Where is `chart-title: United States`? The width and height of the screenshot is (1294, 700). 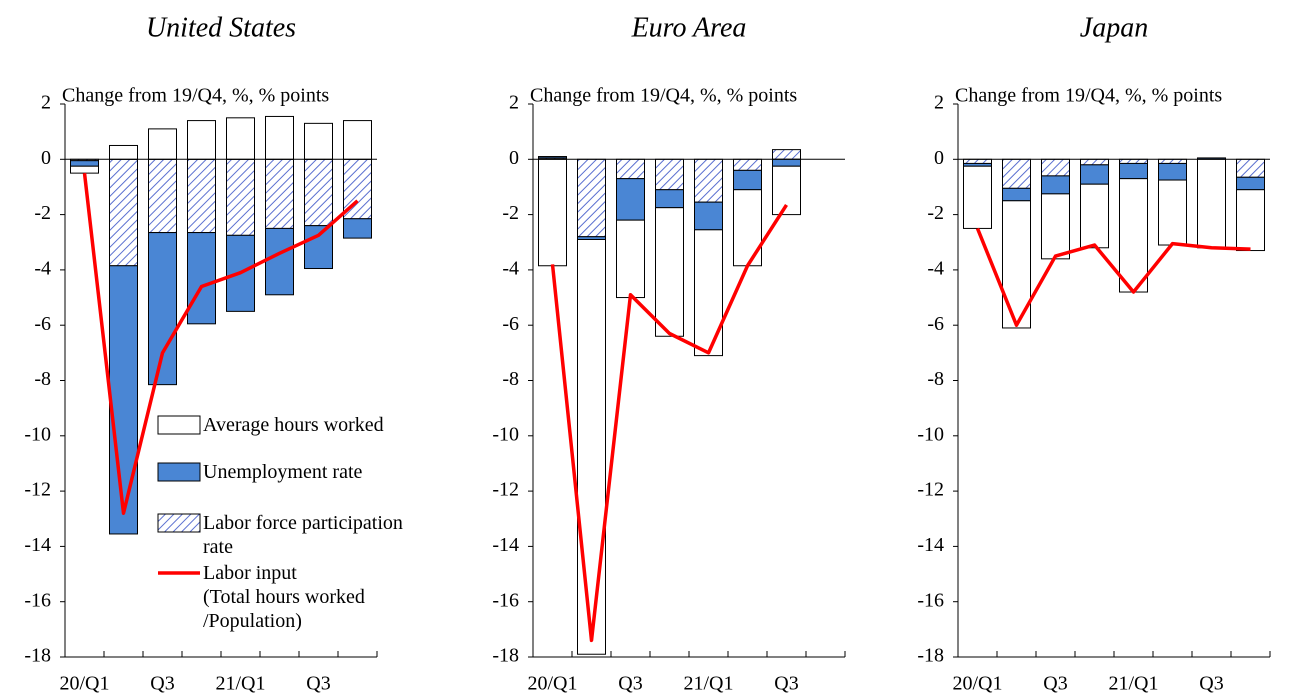 chart-title: United States is located at coordinates (221, 27).